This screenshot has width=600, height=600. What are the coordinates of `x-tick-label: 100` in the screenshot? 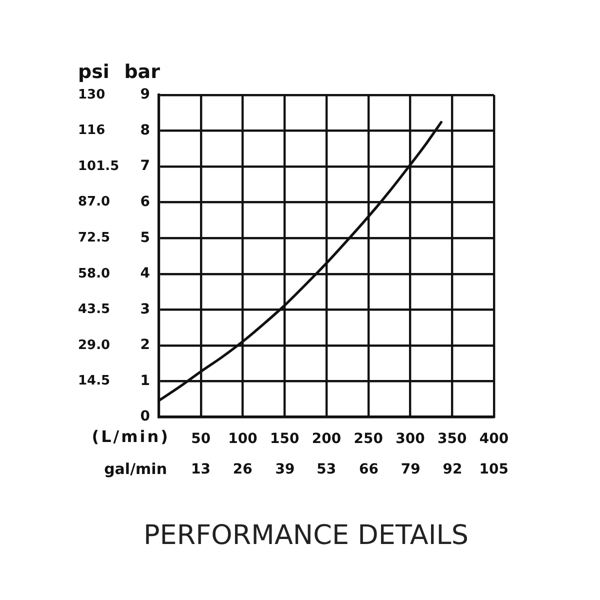 It's located at (243, 439).